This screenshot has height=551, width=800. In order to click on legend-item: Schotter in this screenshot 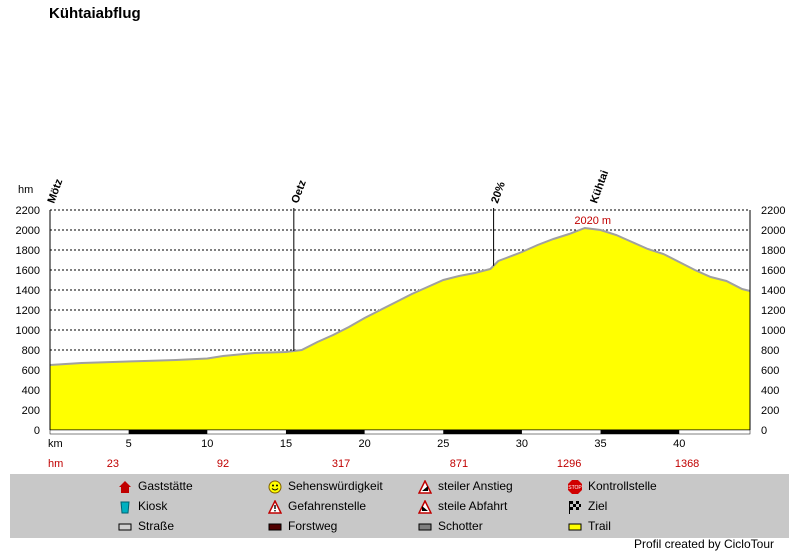, I will do `click(450, 526)`.